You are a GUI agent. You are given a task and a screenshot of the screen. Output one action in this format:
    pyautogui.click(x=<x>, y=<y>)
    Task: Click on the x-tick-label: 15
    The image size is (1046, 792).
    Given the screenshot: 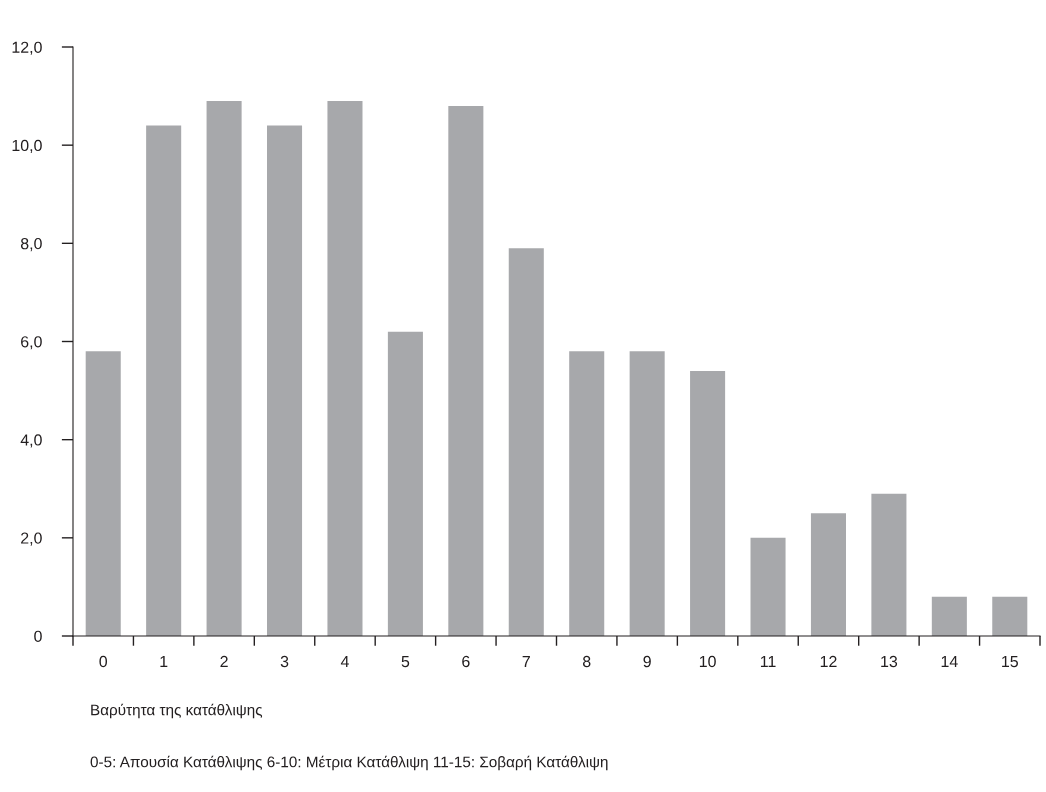 What is the action you would take?
    pyautogui.click(x=1010, y=662)
    